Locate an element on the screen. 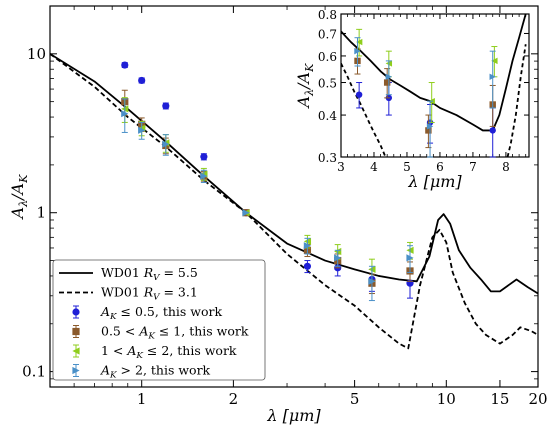 This screenshot has width=550, height=432. y-tick-label: 1 is located at coordinates (41, 213).